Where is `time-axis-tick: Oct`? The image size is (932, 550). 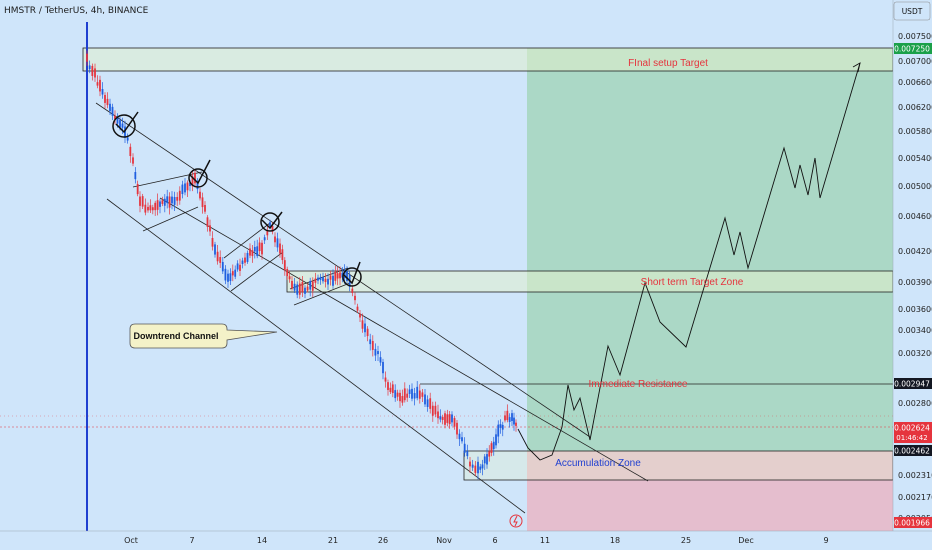
time-axis-tick: Oct is located at coordinates (131, 540).